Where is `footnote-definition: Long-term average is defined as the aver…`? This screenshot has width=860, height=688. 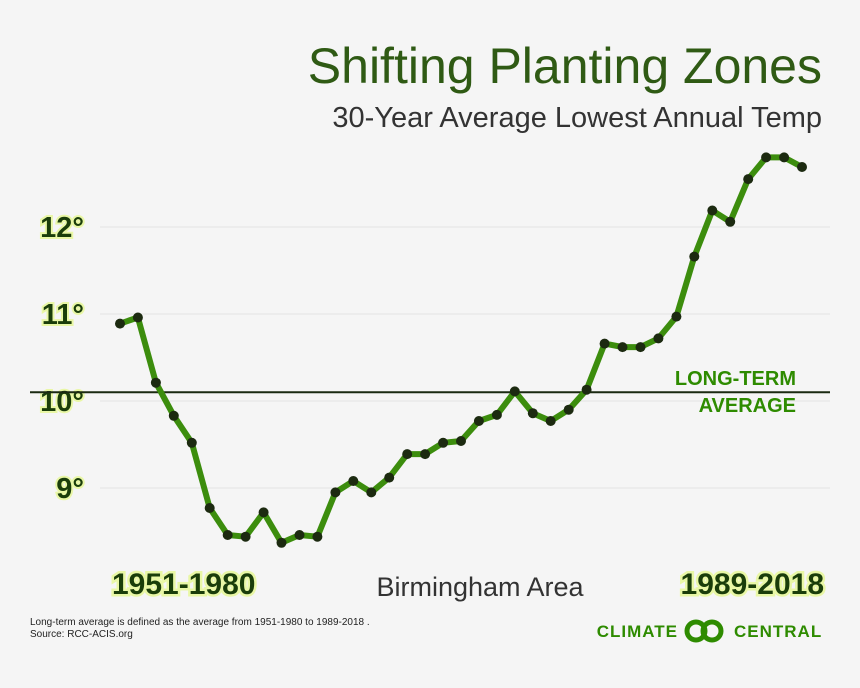 footnote-definition: Long-term average is defined as the aver… is located at coordinates (200, 622).